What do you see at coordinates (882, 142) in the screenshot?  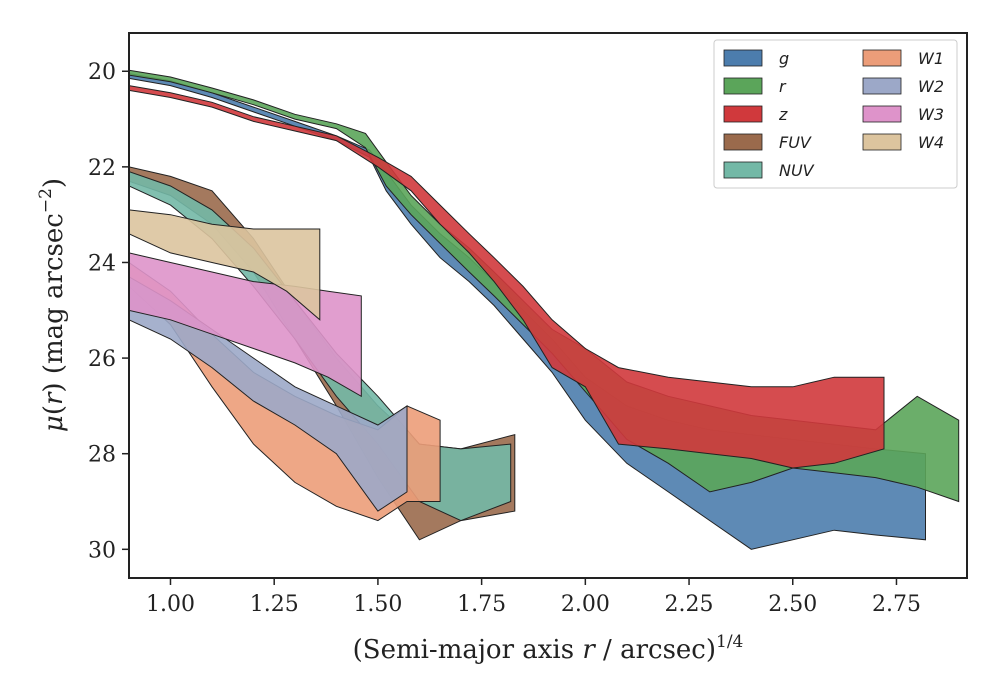 I see `legend-swatch-w4` at bounding box center [882, 142].